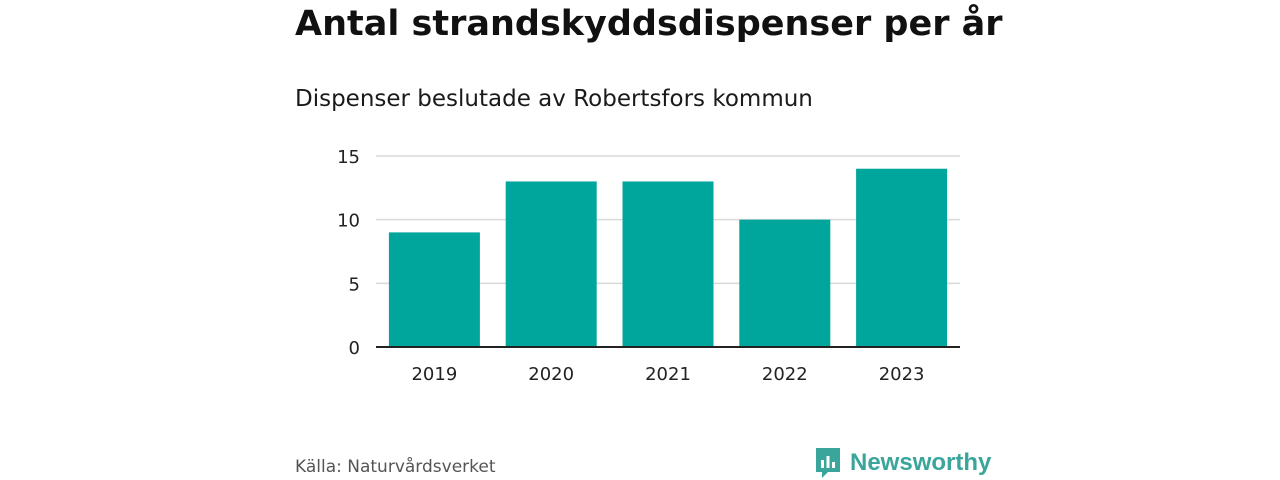 The height and width of the screenshot is (480, 1280). Describe the element at coordinates (551, 264) in the screenshot. I see `bar-2020` at that location.